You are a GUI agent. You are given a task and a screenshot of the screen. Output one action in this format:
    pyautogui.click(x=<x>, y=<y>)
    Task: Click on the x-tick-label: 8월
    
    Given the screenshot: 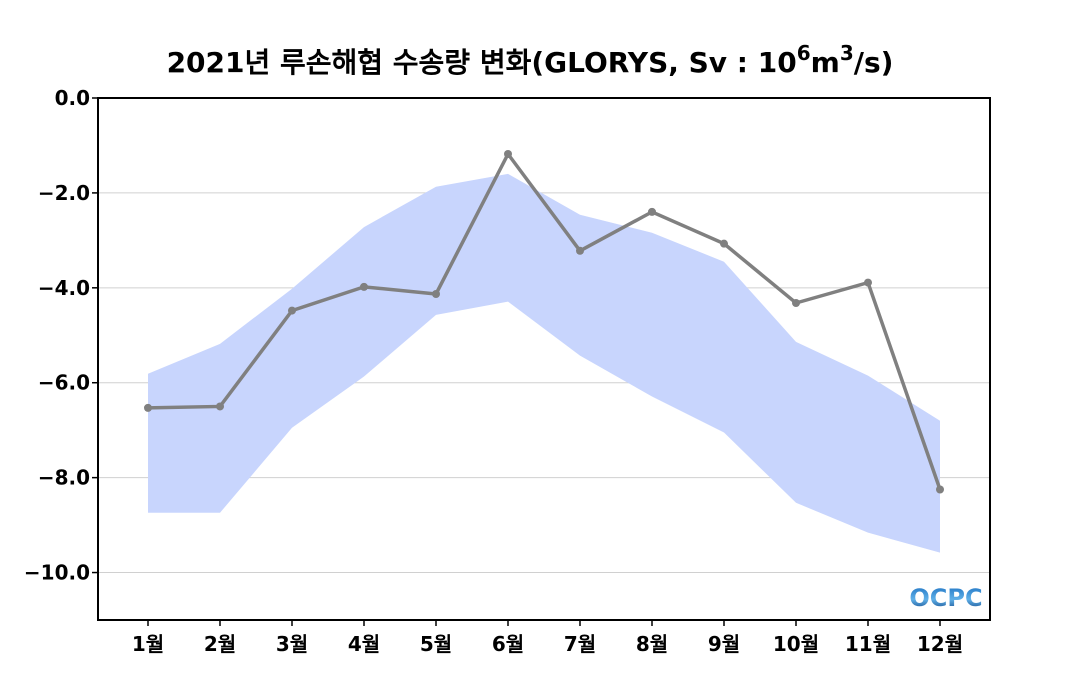 What is the action you would take?
    pyautogui.click(x=652, y=644)
    